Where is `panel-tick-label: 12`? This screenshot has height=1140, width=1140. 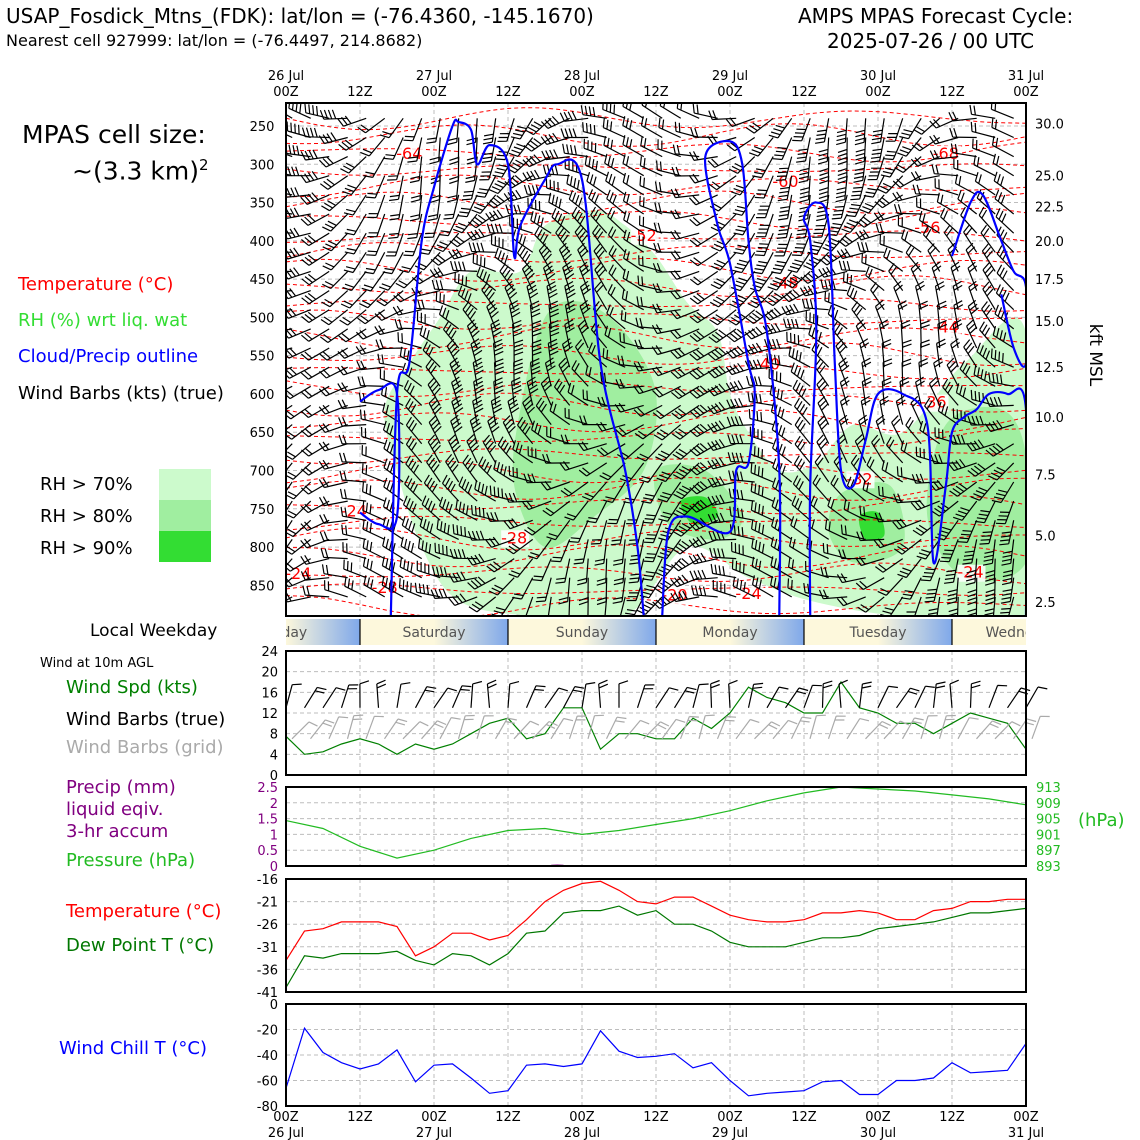 panel-tick-label: 12 is located at coordinates (269, 714).